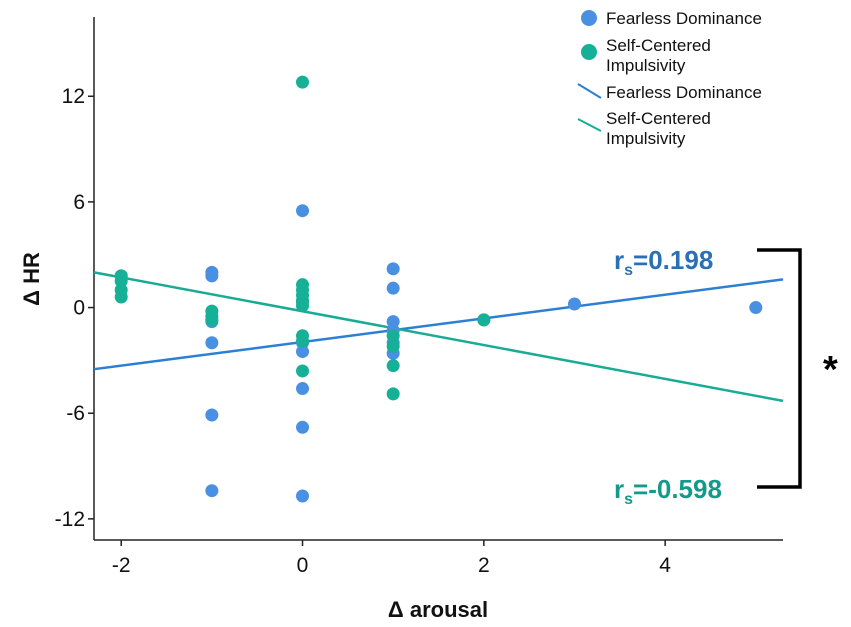 The image size is (851, 627). What do you see at coordinates (684, 18) in the screenshot?
I see `legend-label-fd-points: Fearless Dominance` at bounding box center [684, 18].